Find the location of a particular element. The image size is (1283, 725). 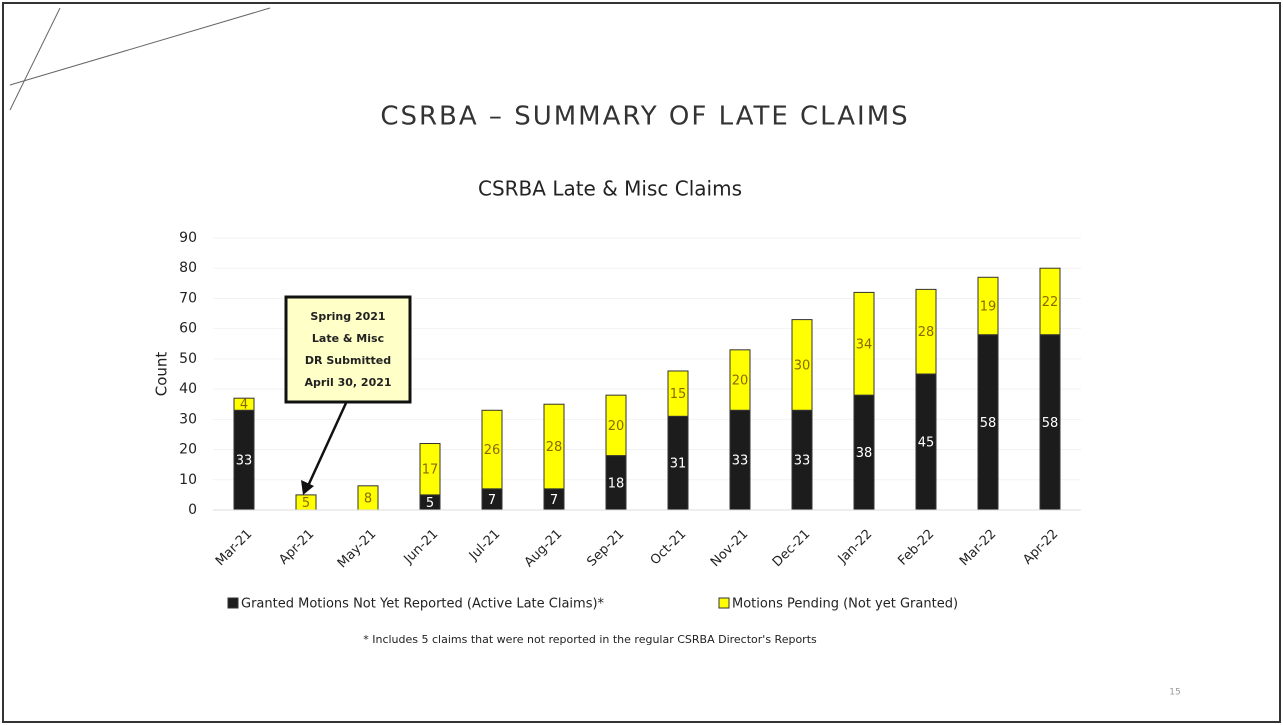

data-label: 19 is located at coordinates (988, 307).